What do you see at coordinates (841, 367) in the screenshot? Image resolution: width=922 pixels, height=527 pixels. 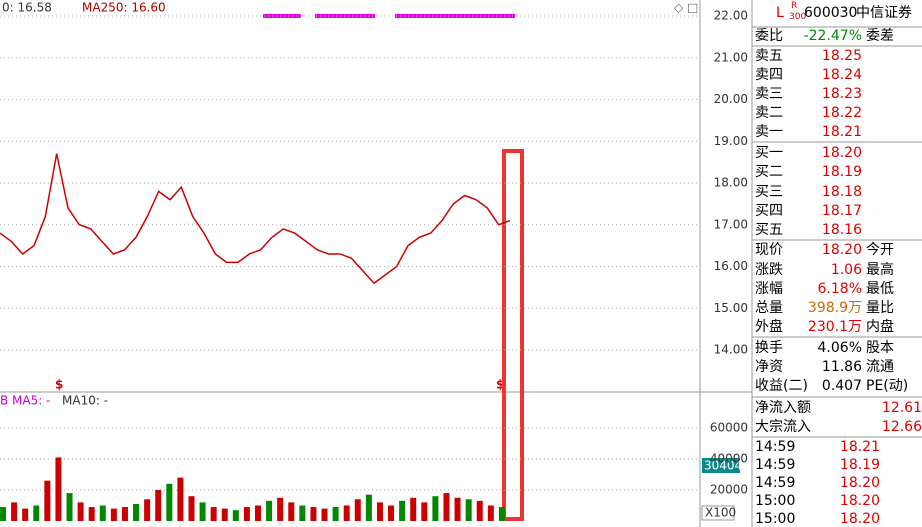 I see `fund-value: 11.86` at bounding box center [841, 367].